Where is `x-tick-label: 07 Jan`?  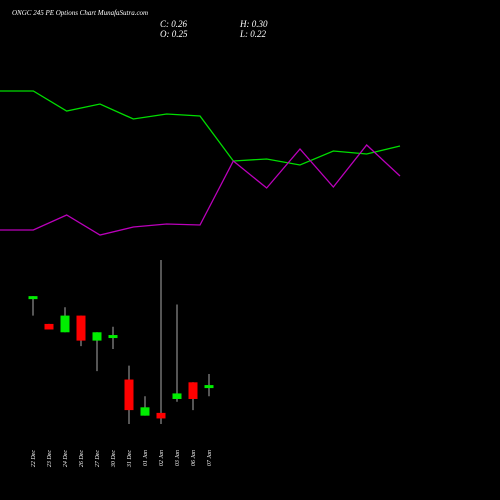
x-tick-label: 07 Jan is located at coordinates (210, 458).